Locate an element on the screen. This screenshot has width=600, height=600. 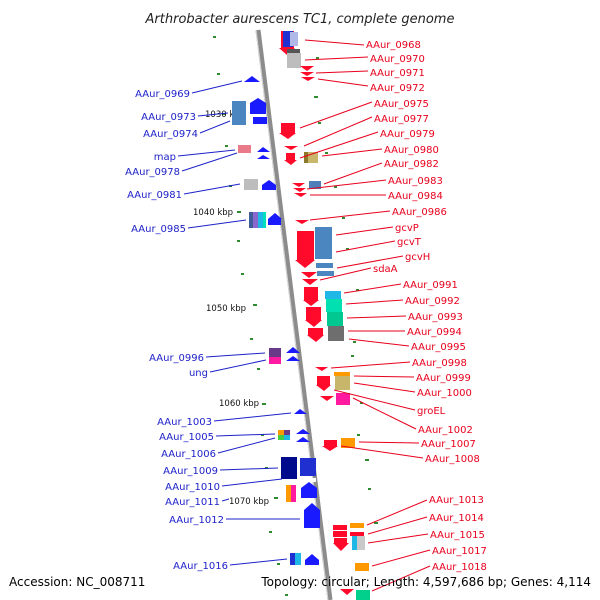
gene-label: gcvP is located at coordinates (407, 228).